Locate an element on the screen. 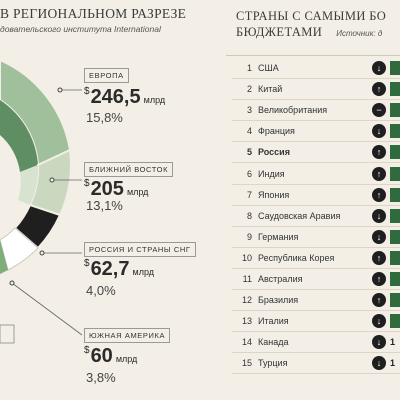  rank-number: 3 is located at coordinates (249, 110).